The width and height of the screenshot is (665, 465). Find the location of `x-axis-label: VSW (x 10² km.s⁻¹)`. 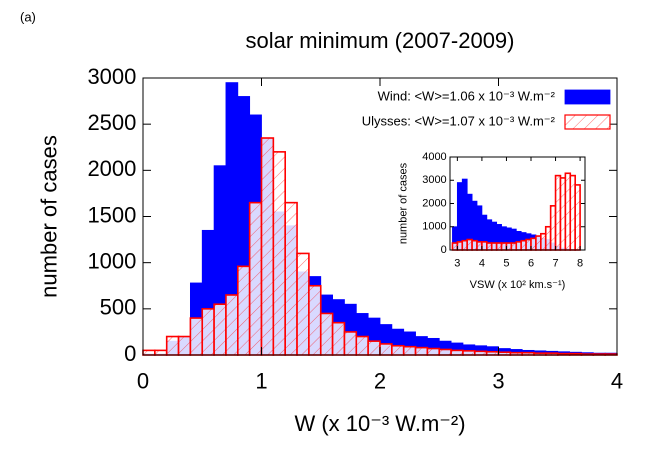

x-axis-label: VSW (x 10² km.s⁻¹) is located at coordinates (518, 285).